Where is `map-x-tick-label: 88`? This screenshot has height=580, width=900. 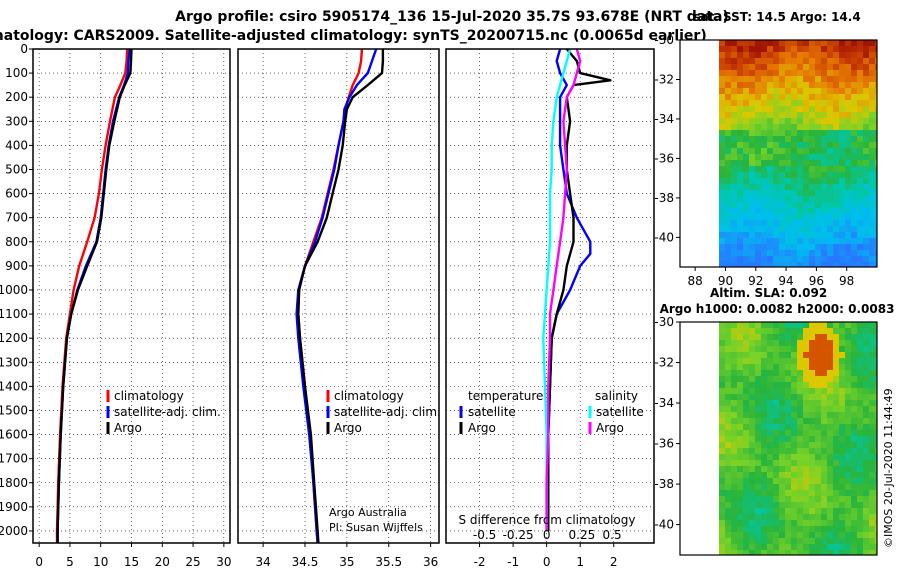 map-x-tick-label: 88 is located at coordinates (695, 281).